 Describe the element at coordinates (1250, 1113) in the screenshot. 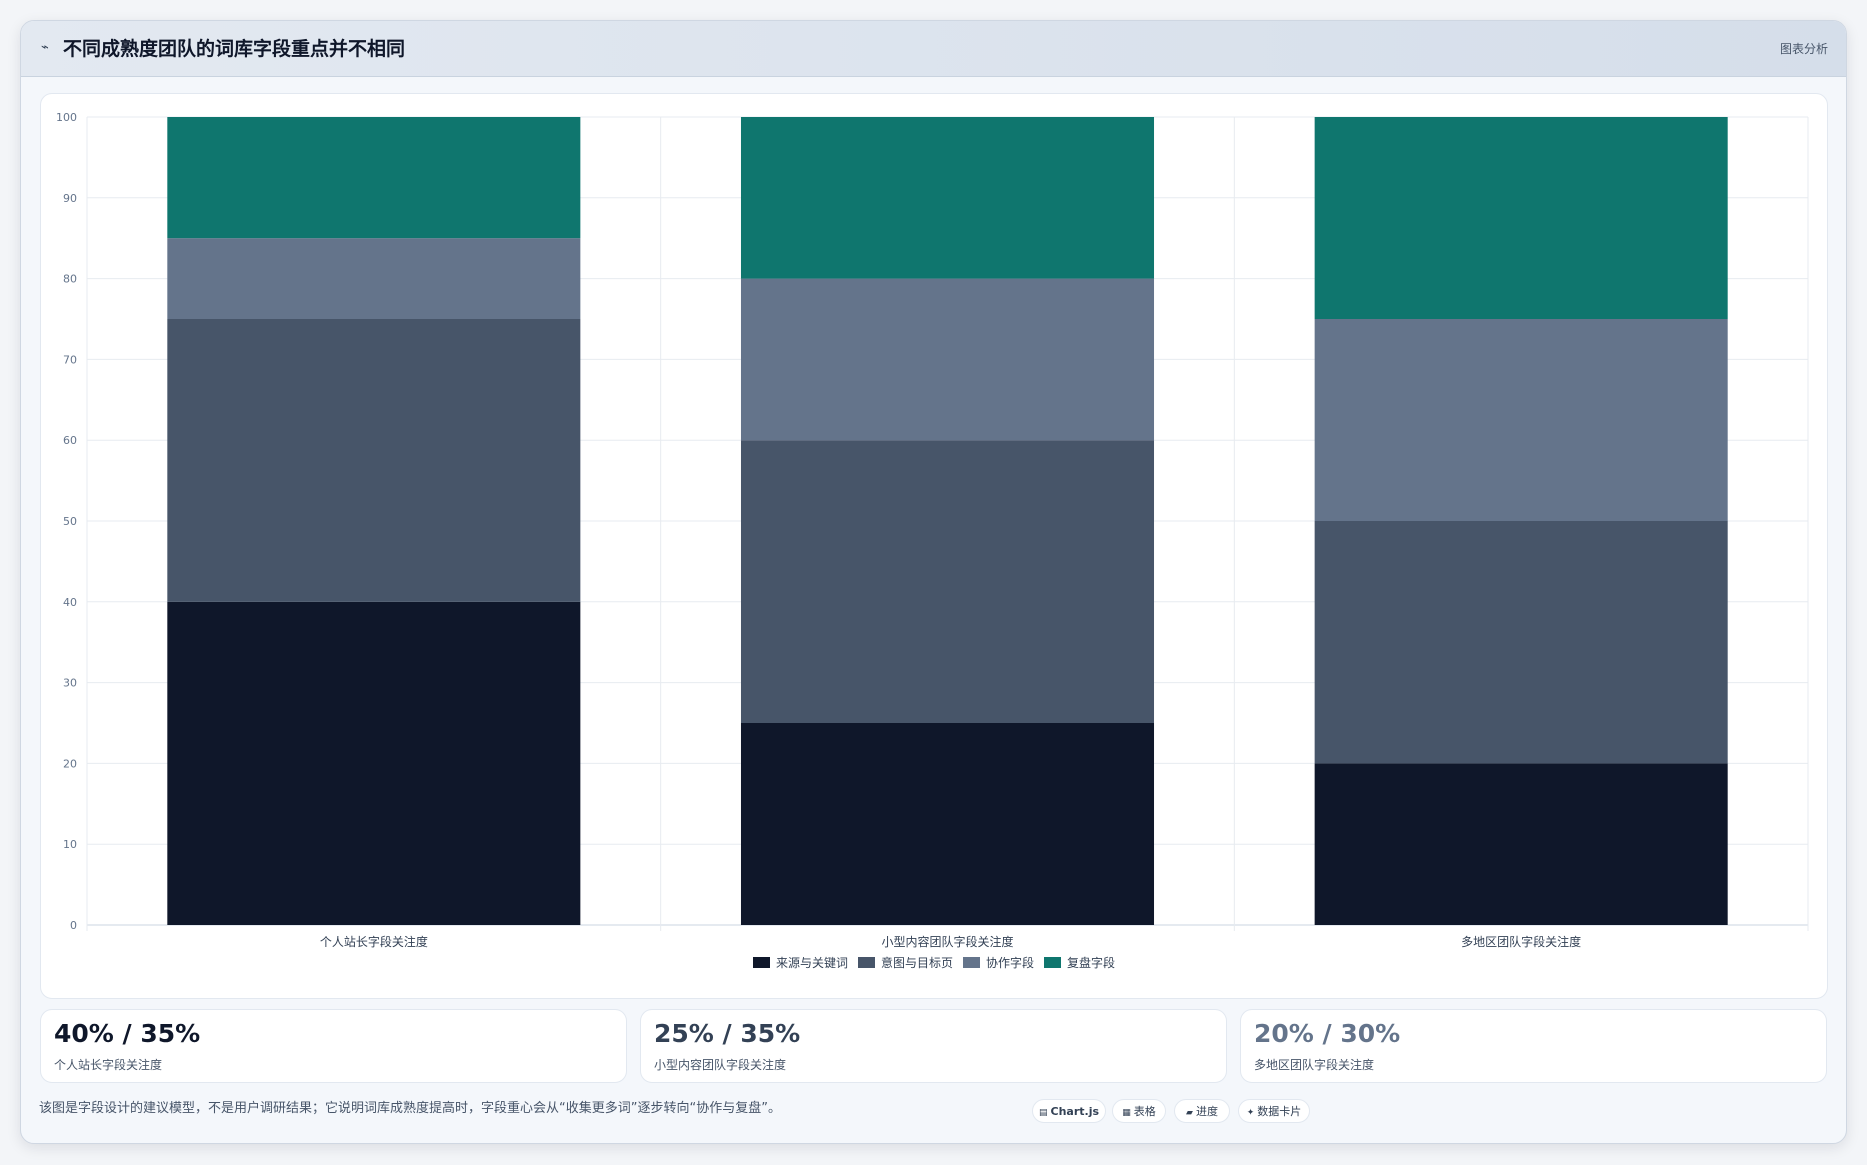

I see `sparkle-icon: ✦` at that location.